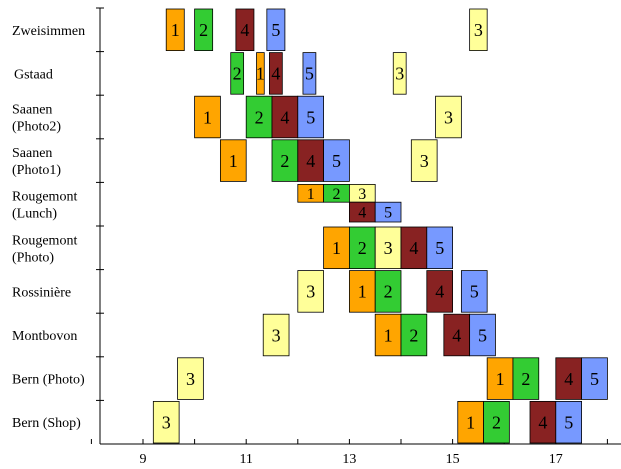 The image size is (621, 469). I want to click on category-label-line: (Photo1), so click(36, 170).